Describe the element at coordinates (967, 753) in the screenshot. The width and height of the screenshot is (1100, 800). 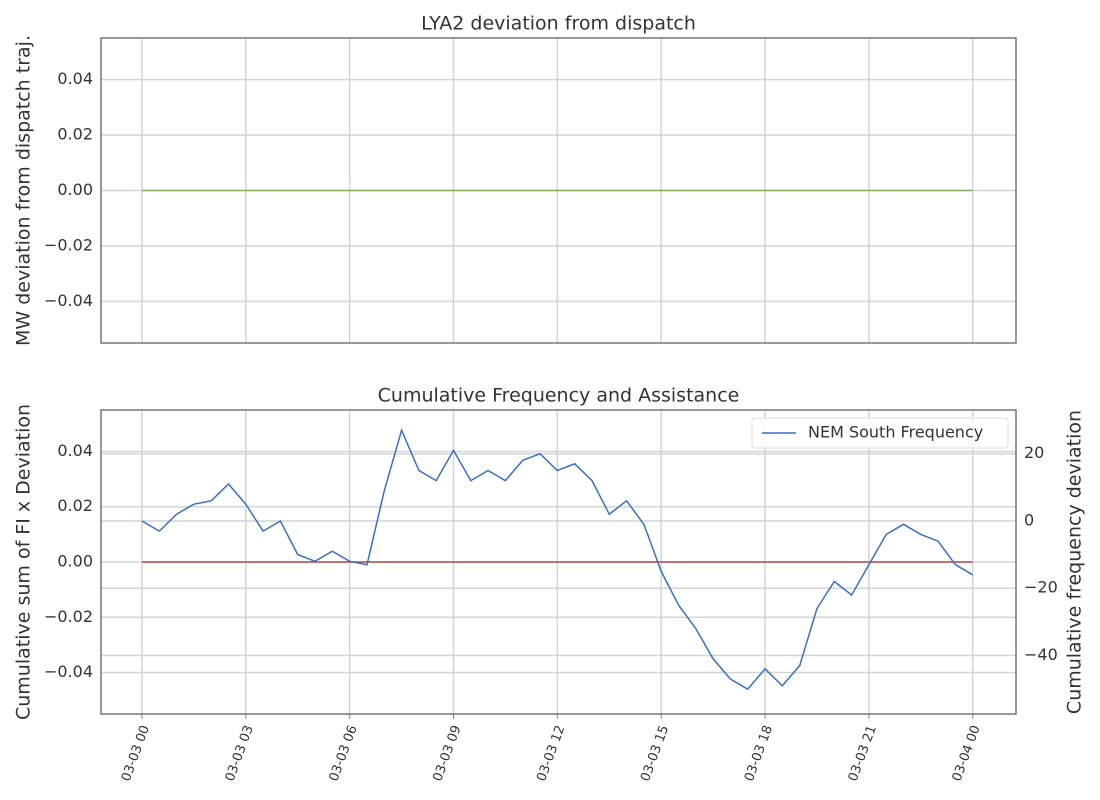
I see `x-tick-label: 03-04 00` at that location.